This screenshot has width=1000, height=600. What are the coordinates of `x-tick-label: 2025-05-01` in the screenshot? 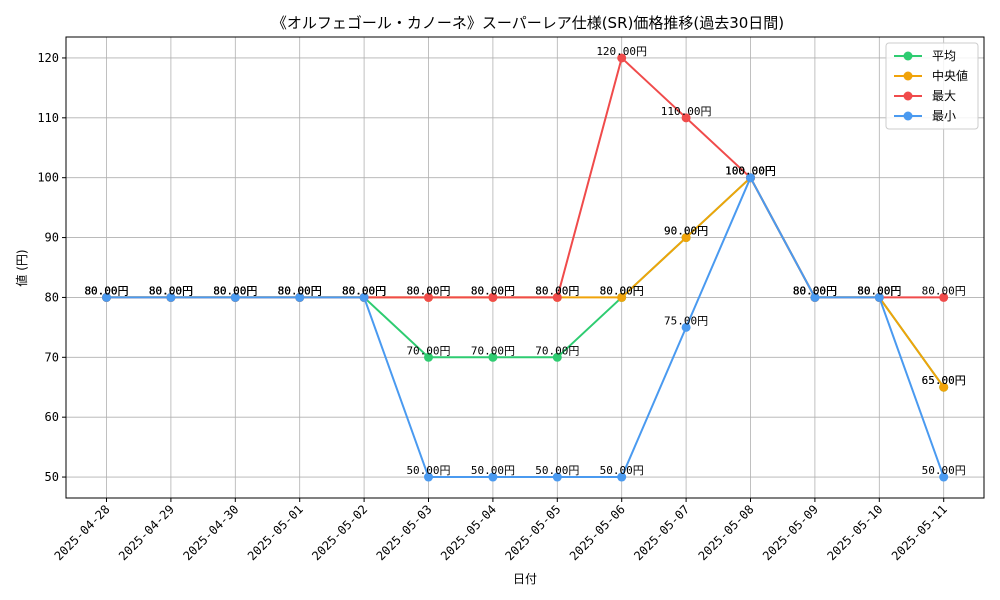 It's located at (275, 532).